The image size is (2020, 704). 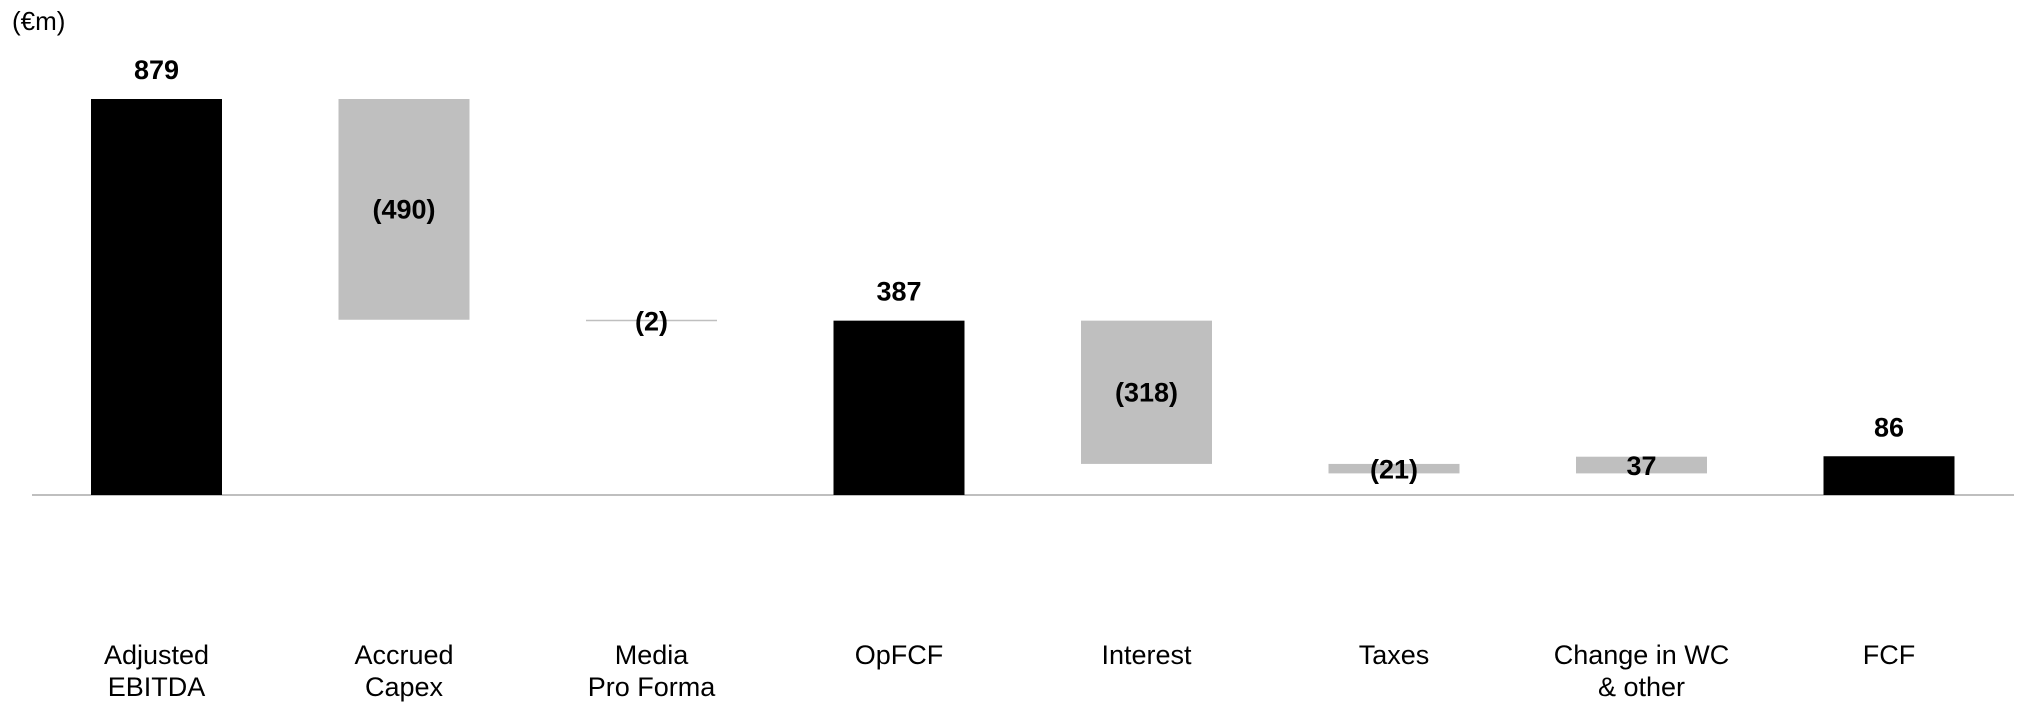 I want to click on category-label-6-0: Change in WC, so click(x=1642, y=655).